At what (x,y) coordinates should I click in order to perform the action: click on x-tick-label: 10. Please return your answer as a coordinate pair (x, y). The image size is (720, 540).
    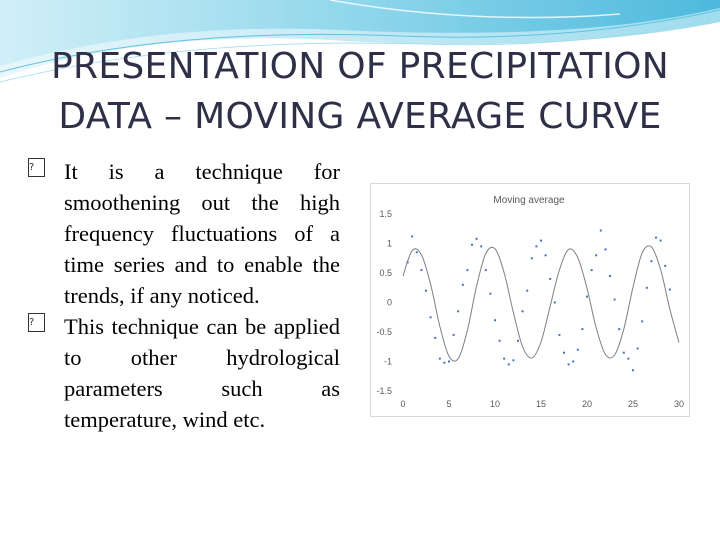
    Looking at the image, I should click on (495, 404).